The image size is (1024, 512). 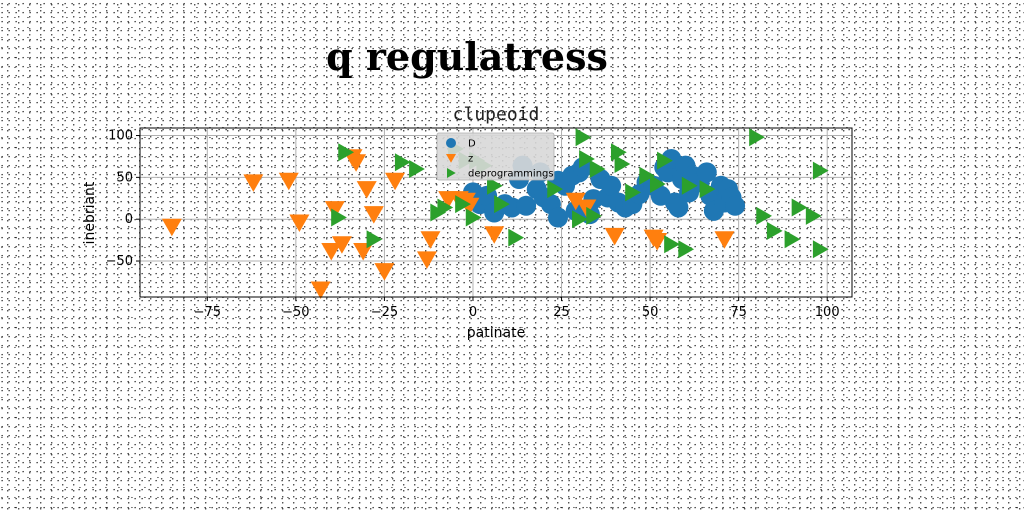 I want to click on y-tick-label: 100, so click(x=120, y=136).